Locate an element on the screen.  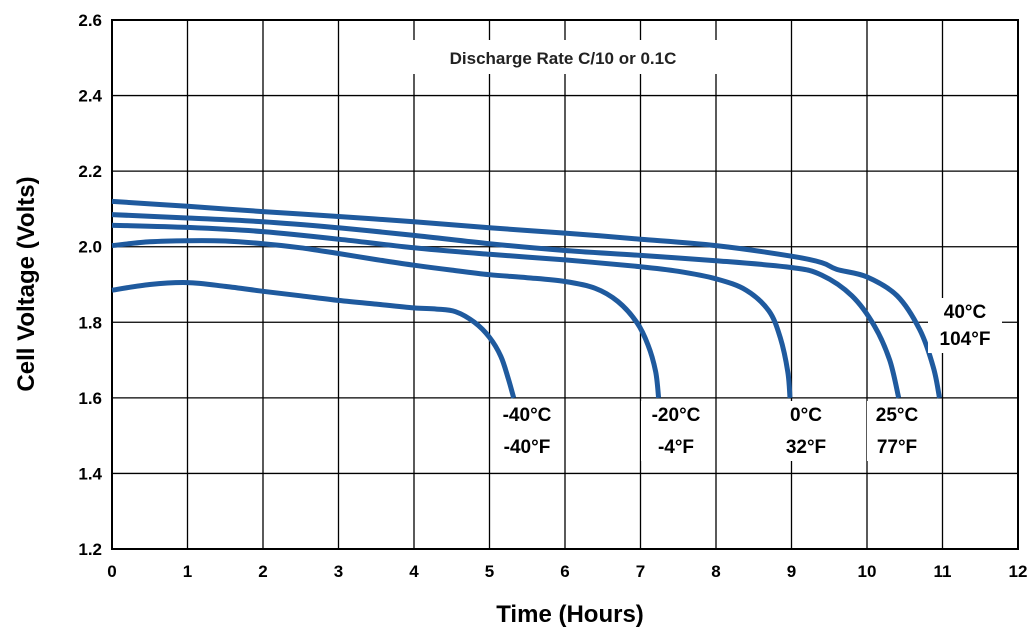
x-axis-label: Time (Hours) is located at coordinates (570, 614).